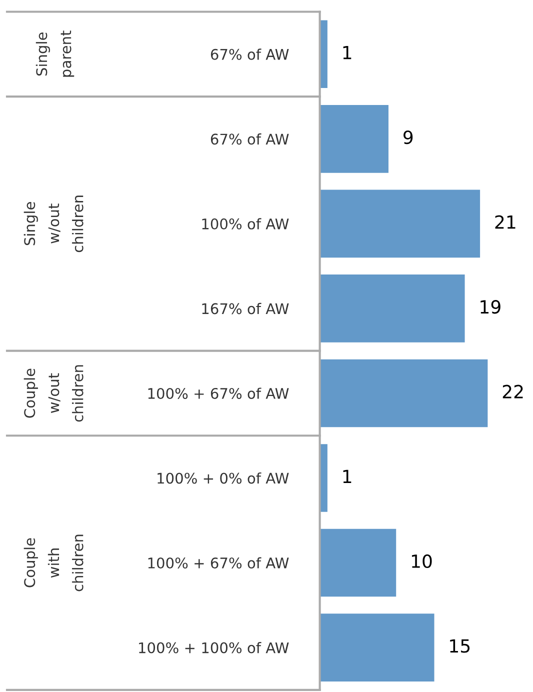 The width and height of the screenshot is (533, 692). I want to click on data-label: 9, so click(408, 137).